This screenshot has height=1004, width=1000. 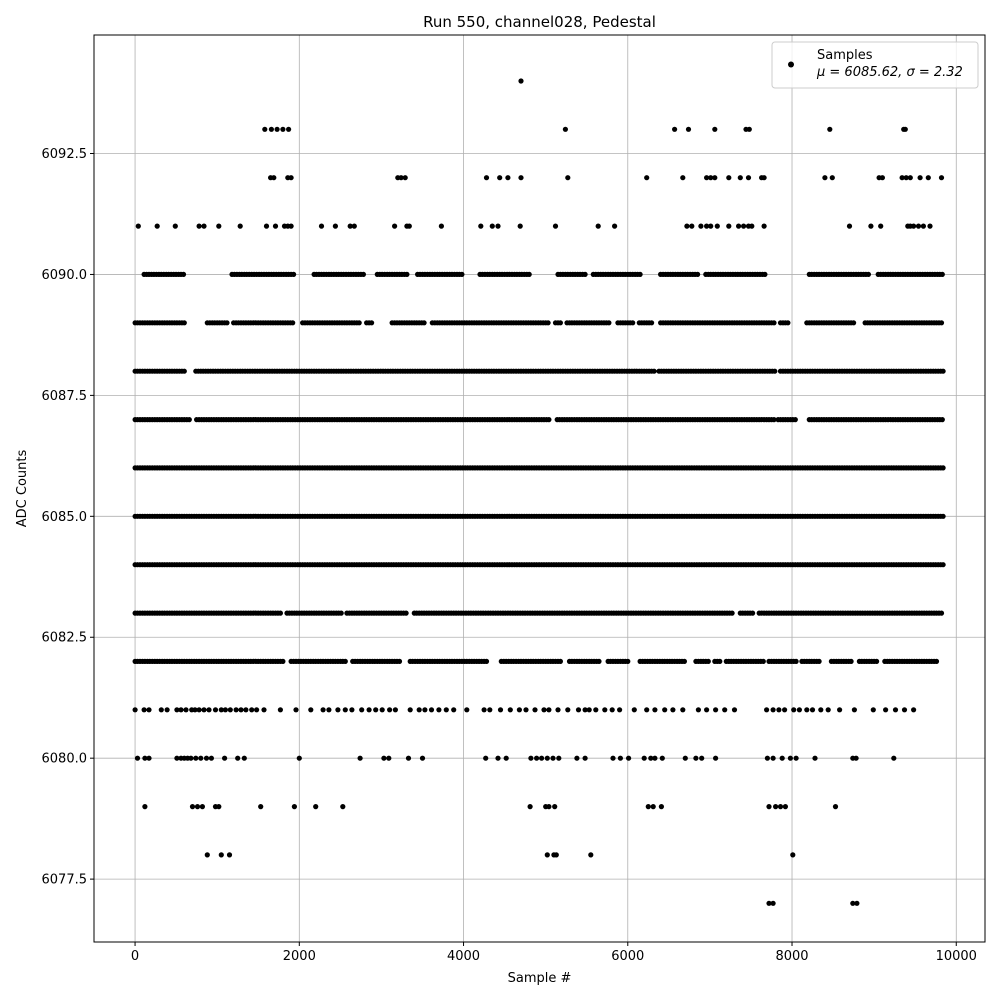 What do you see at coordinates (956, 956) in the screenshot?
I see `x-tick-label: 10000` at bounding box center [956, 956].